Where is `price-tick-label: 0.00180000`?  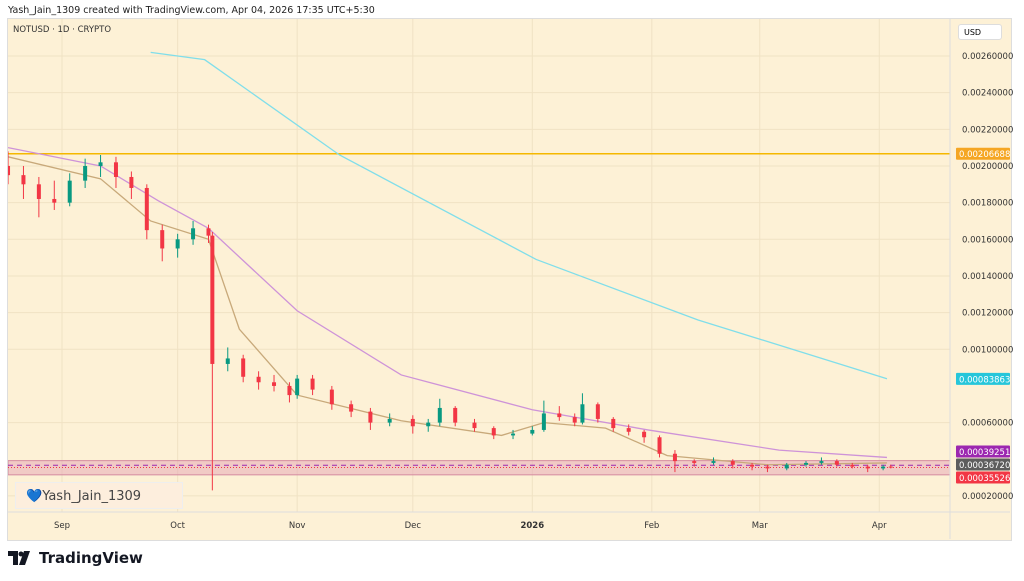 price-tick-label: 0.00180000 is located at coordinates (987, 204).